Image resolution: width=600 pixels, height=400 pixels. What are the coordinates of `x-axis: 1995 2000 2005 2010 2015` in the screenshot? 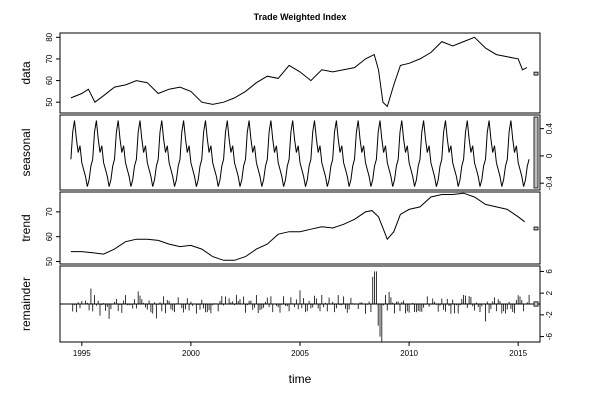 It's located at (300, 350).